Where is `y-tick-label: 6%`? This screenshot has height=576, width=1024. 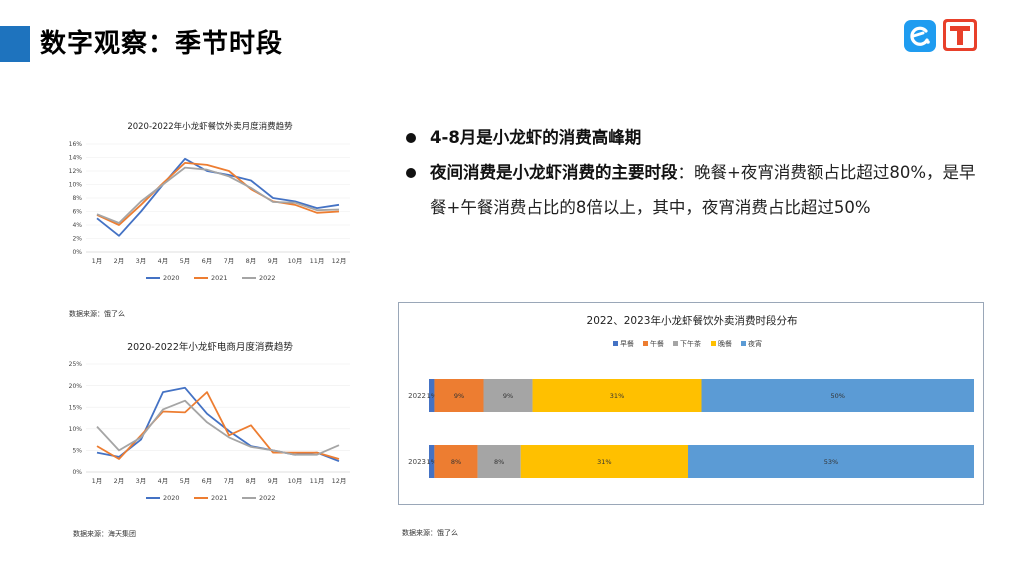
y-tick-label: 6% is located at coordinates (77, 212).